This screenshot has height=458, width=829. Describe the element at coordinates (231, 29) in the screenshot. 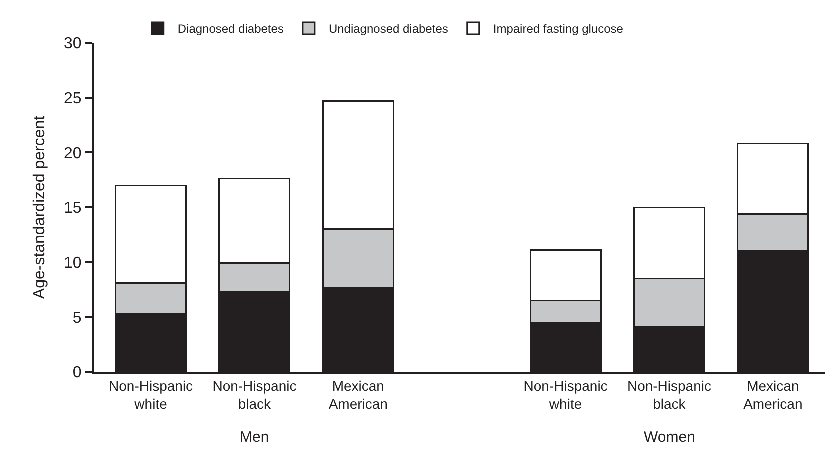

I see `legend-label: Diagnosed diabetes` at that location.